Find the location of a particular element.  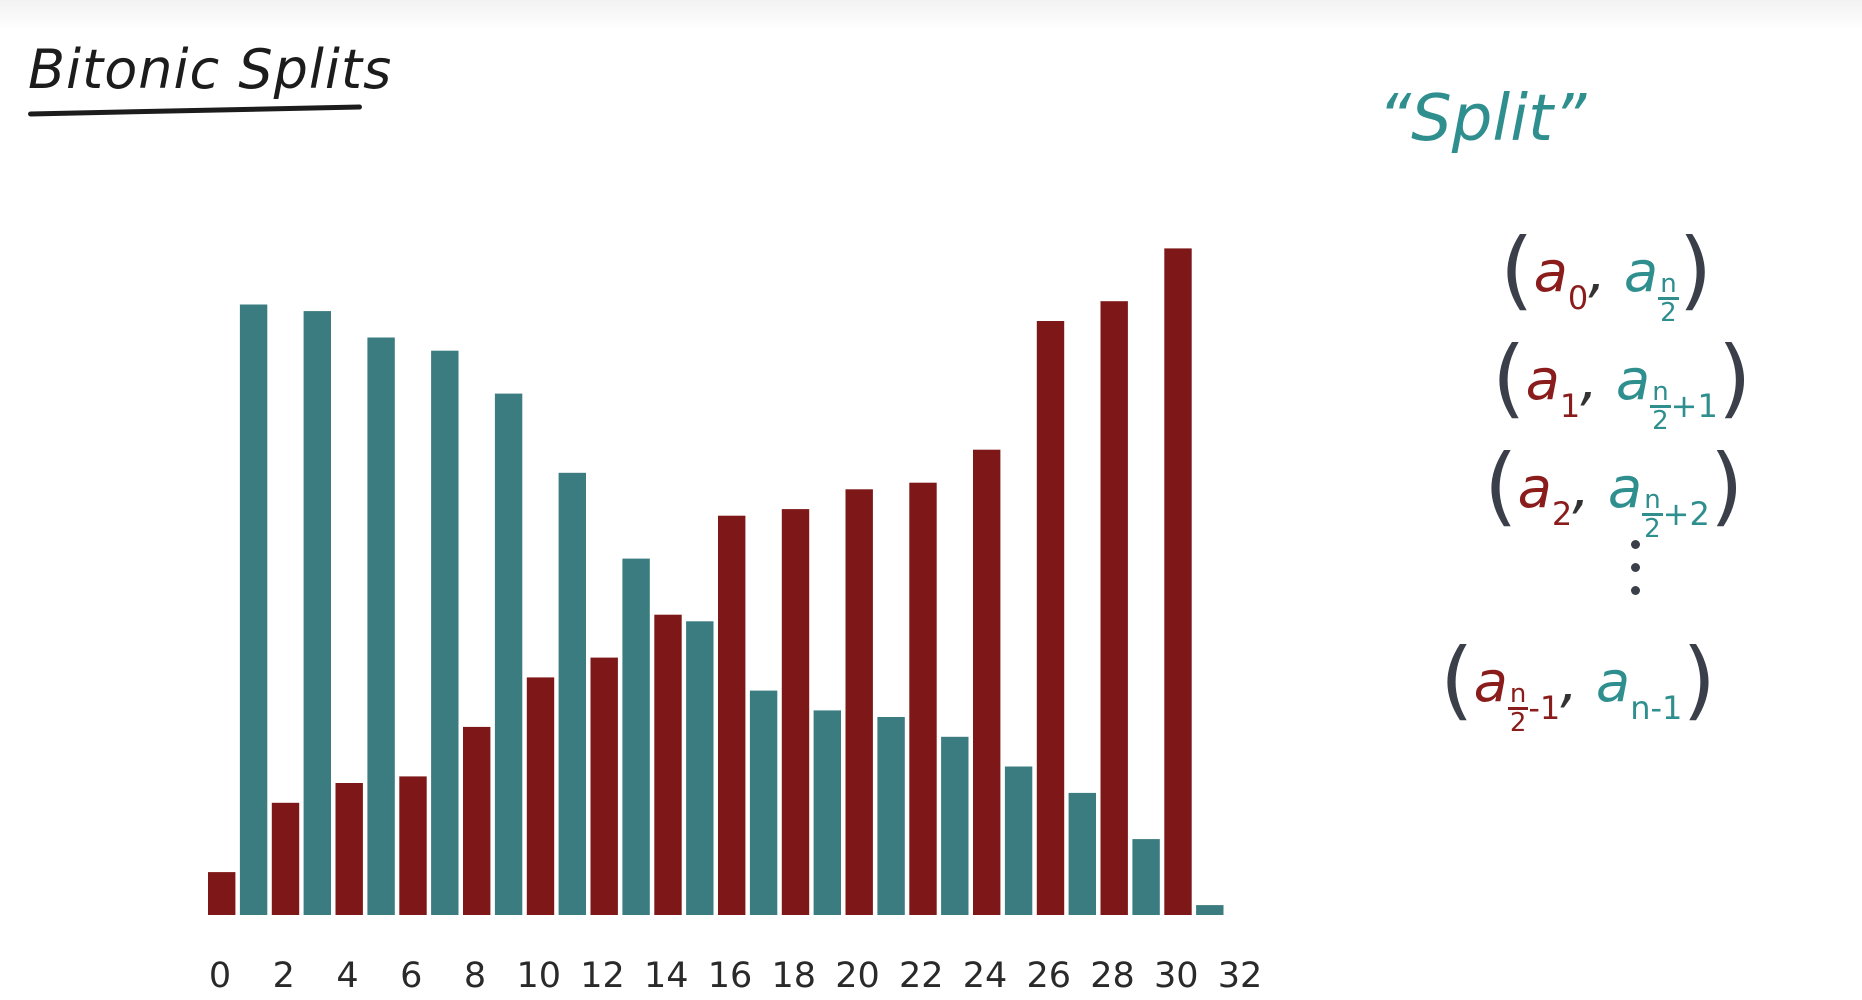

x-tick-label: 0 is located at coordinates (220, 976).